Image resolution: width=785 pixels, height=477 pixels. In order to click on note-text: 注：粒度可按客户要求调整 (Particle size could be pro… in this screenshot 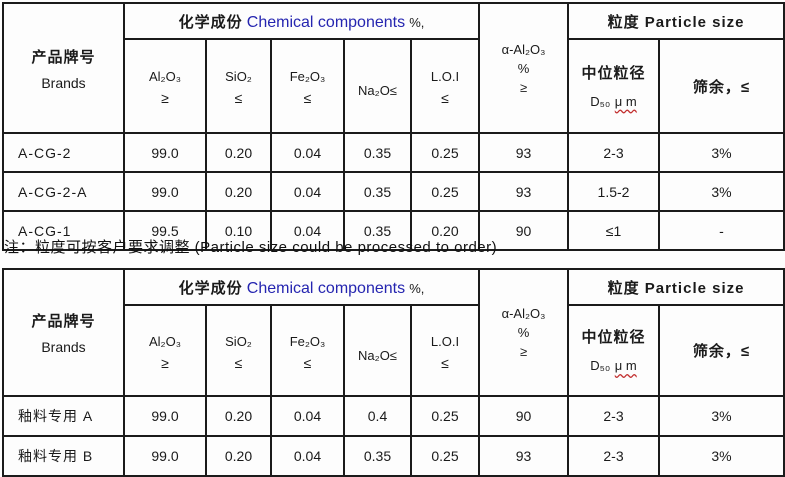, I will do `click(251, 247)`.